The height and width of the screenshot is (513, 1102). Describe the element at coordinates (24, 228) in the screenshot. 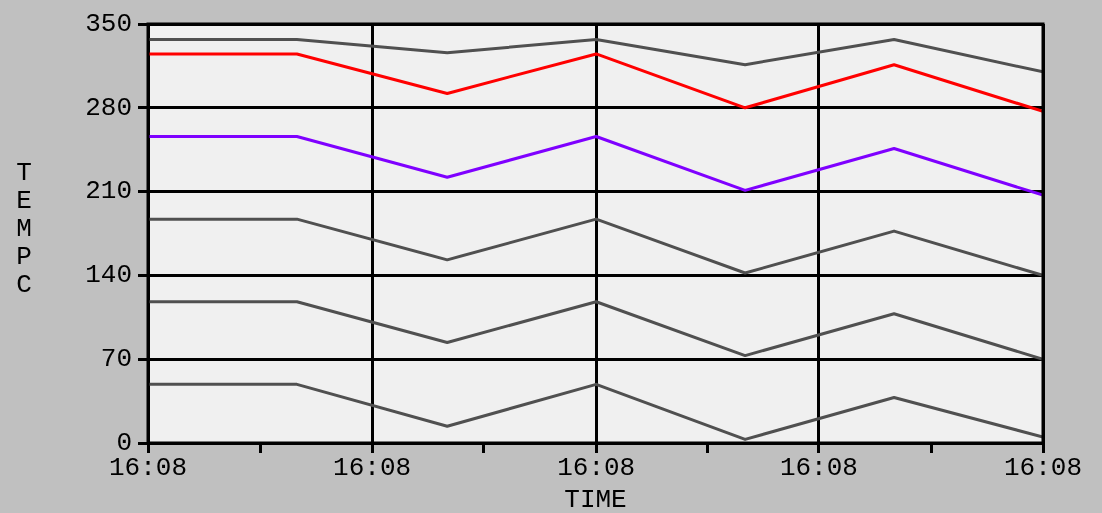

I see `y-axis-title: TEMPC` at that location.